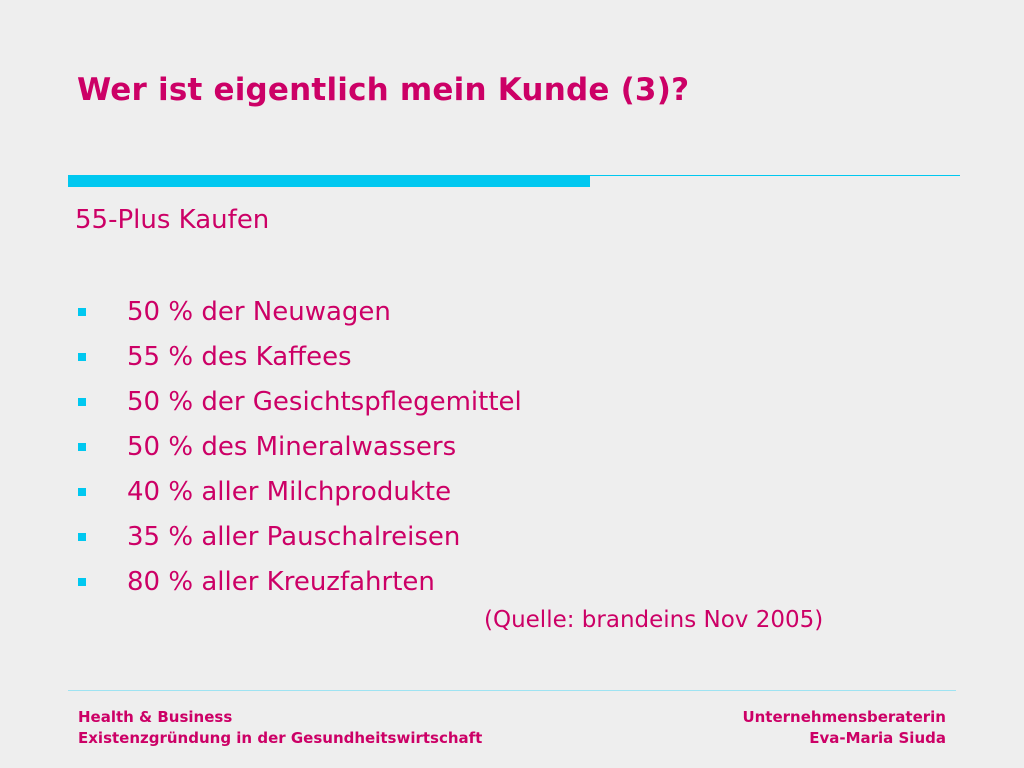  What do you see at coordinates (155, 717) in the screenshot?
I see `footer-left-line1: Health & Business` at bounding box center [155, 717].